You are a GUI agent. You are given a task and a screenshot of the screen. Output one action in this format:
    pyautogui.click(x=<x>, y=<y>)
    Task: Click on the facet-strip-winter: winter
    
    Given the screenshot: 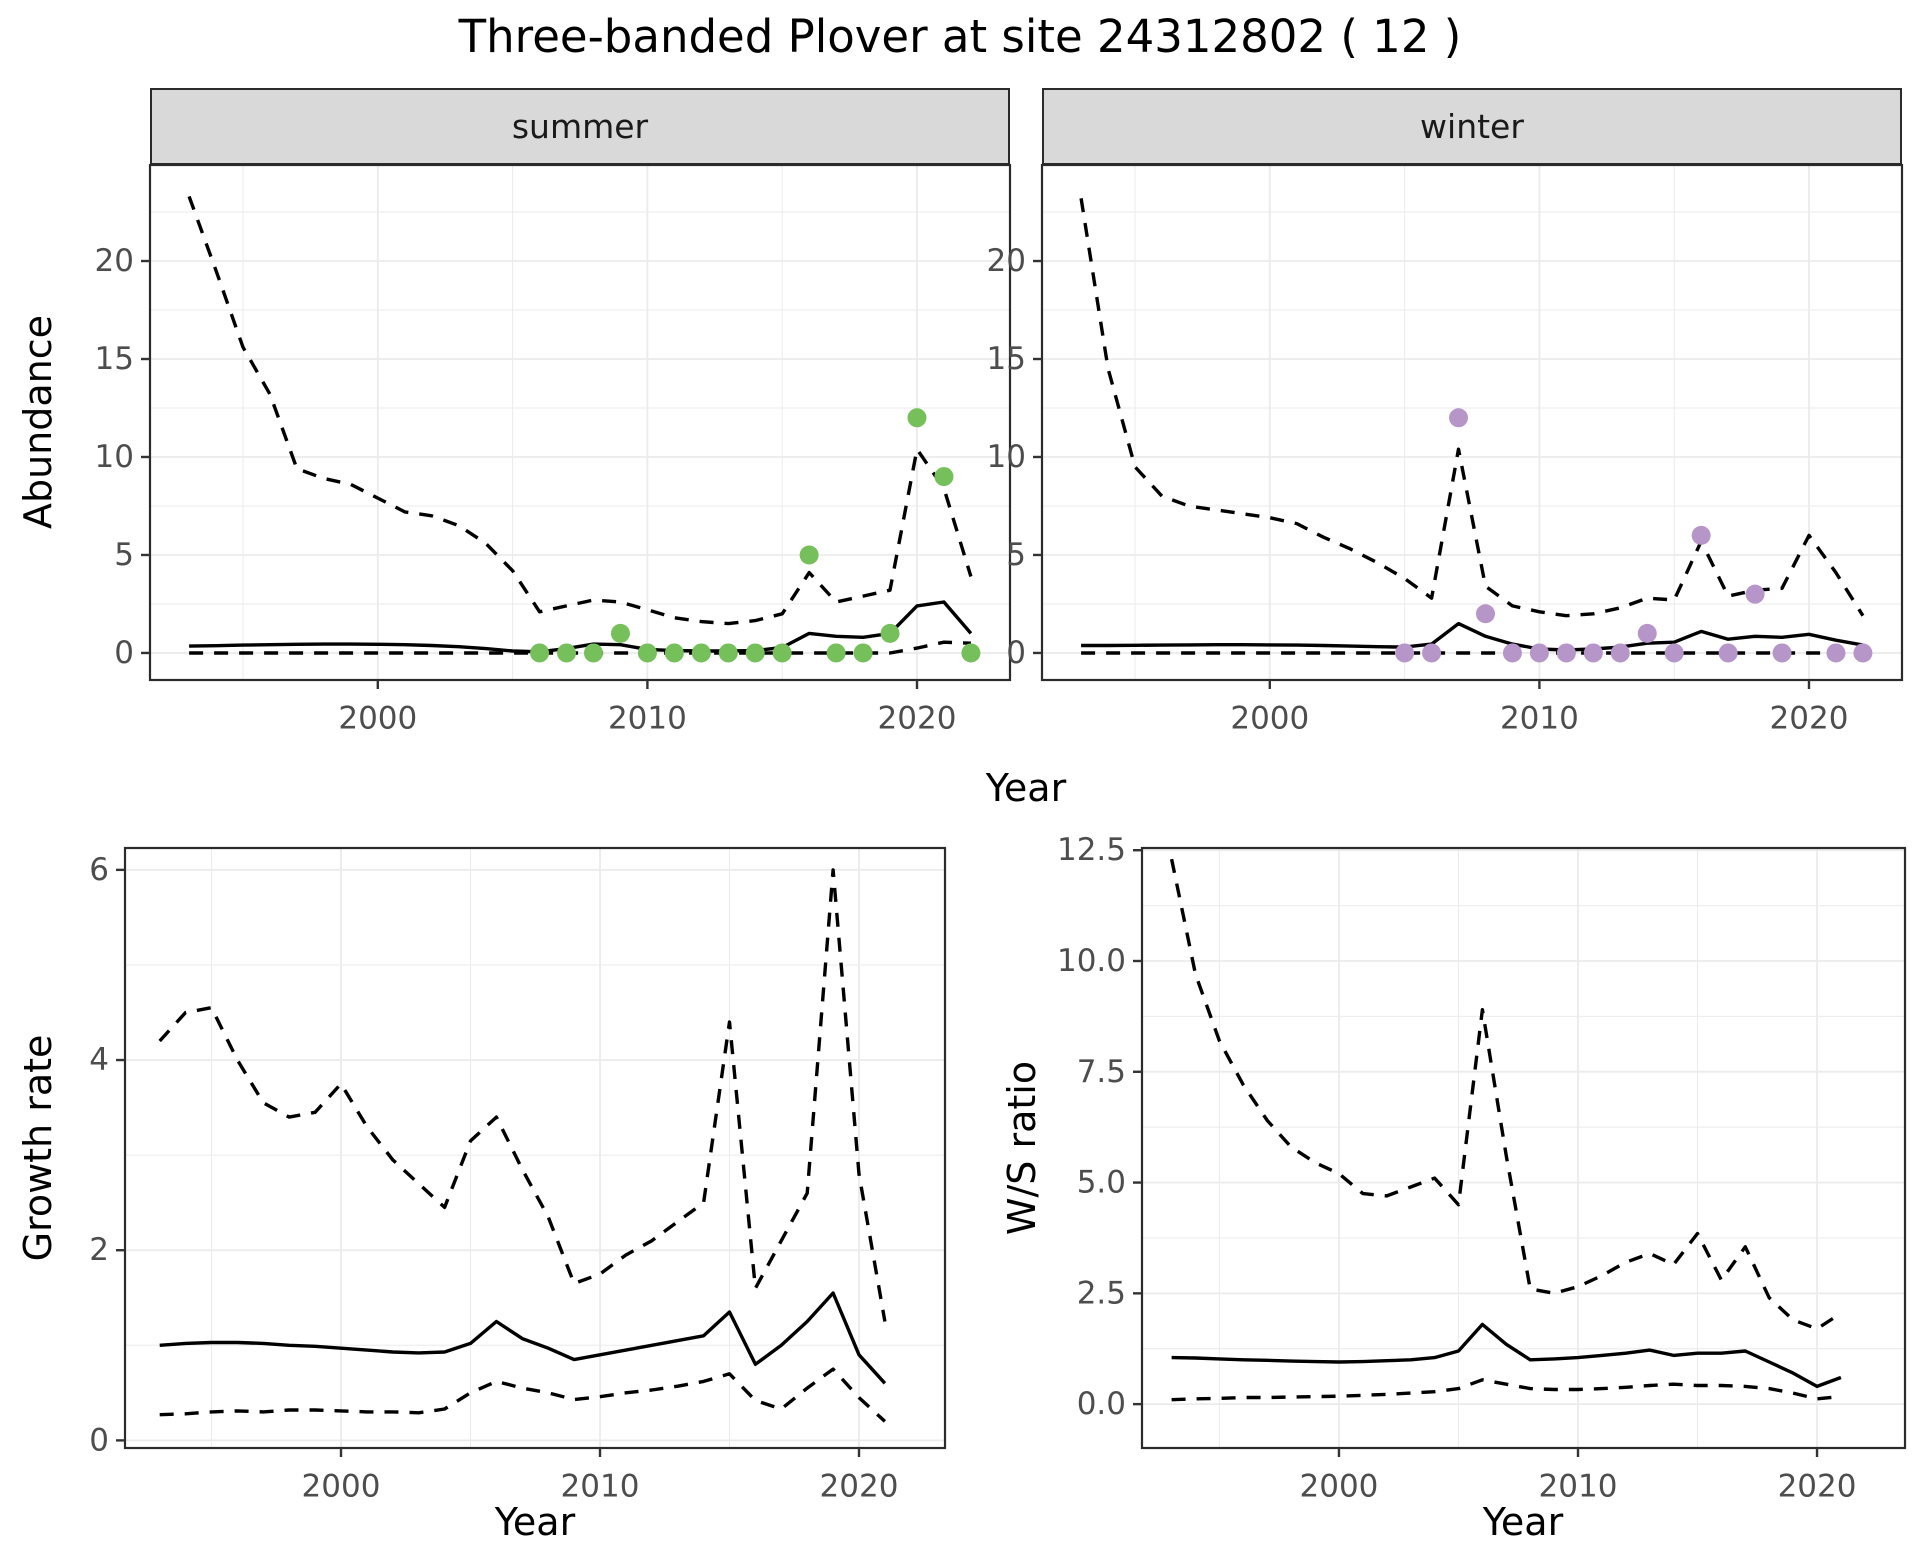 What is the action you would take?
    pyautogui.click(x=1472, y=126)
    